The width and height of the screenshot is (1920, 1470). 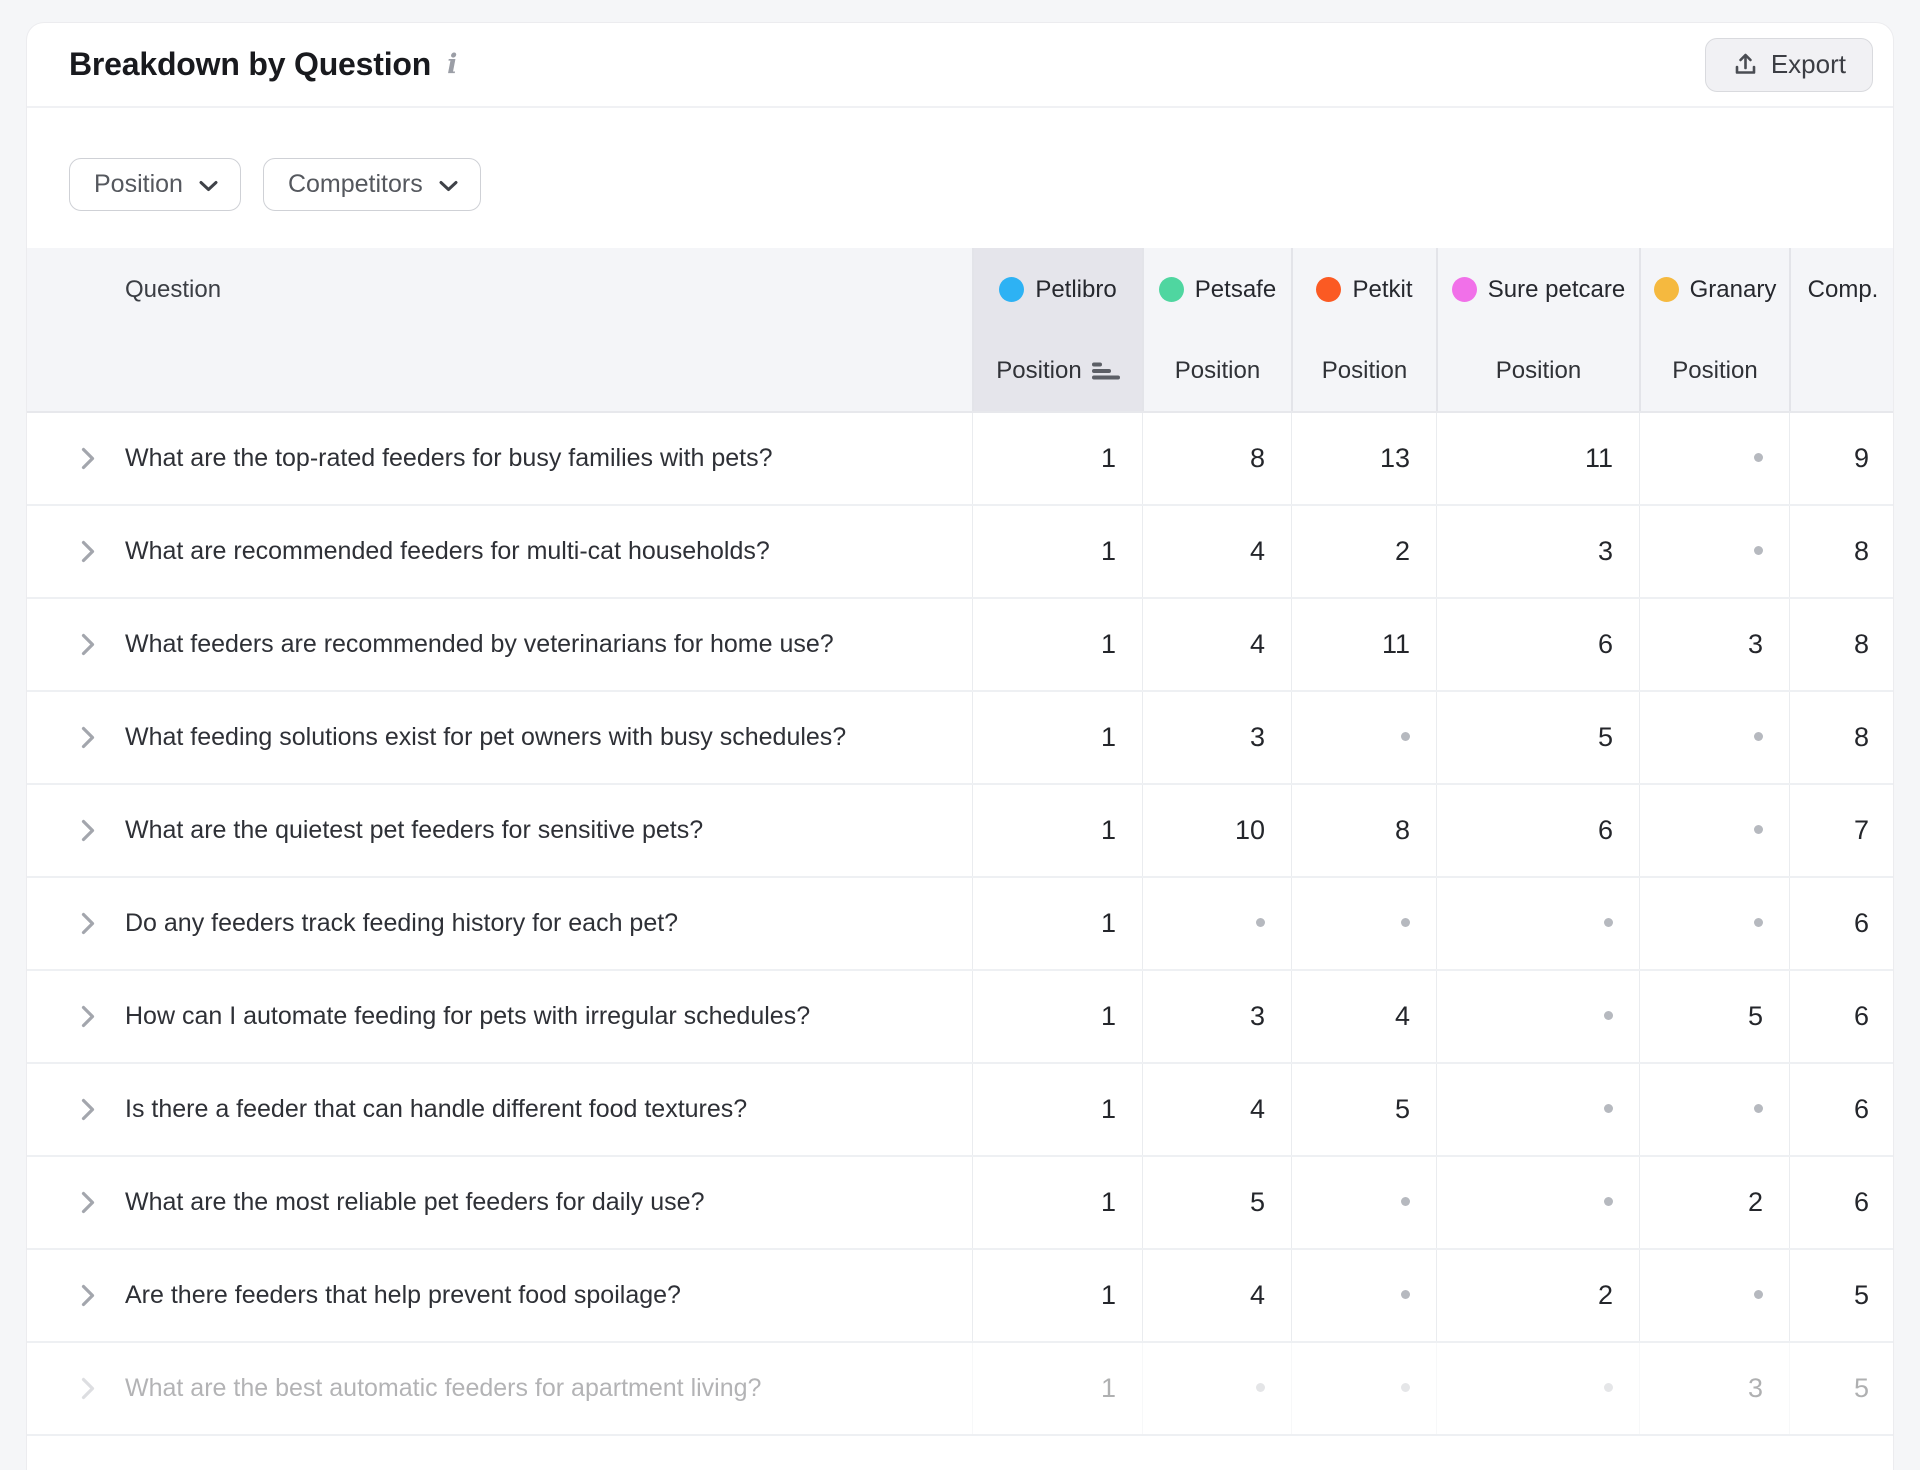 What do you see at coordinates (1537, 1295) in the screenshot?
I see `position-value-cell: 2` at bounding box center [1537, 1295].